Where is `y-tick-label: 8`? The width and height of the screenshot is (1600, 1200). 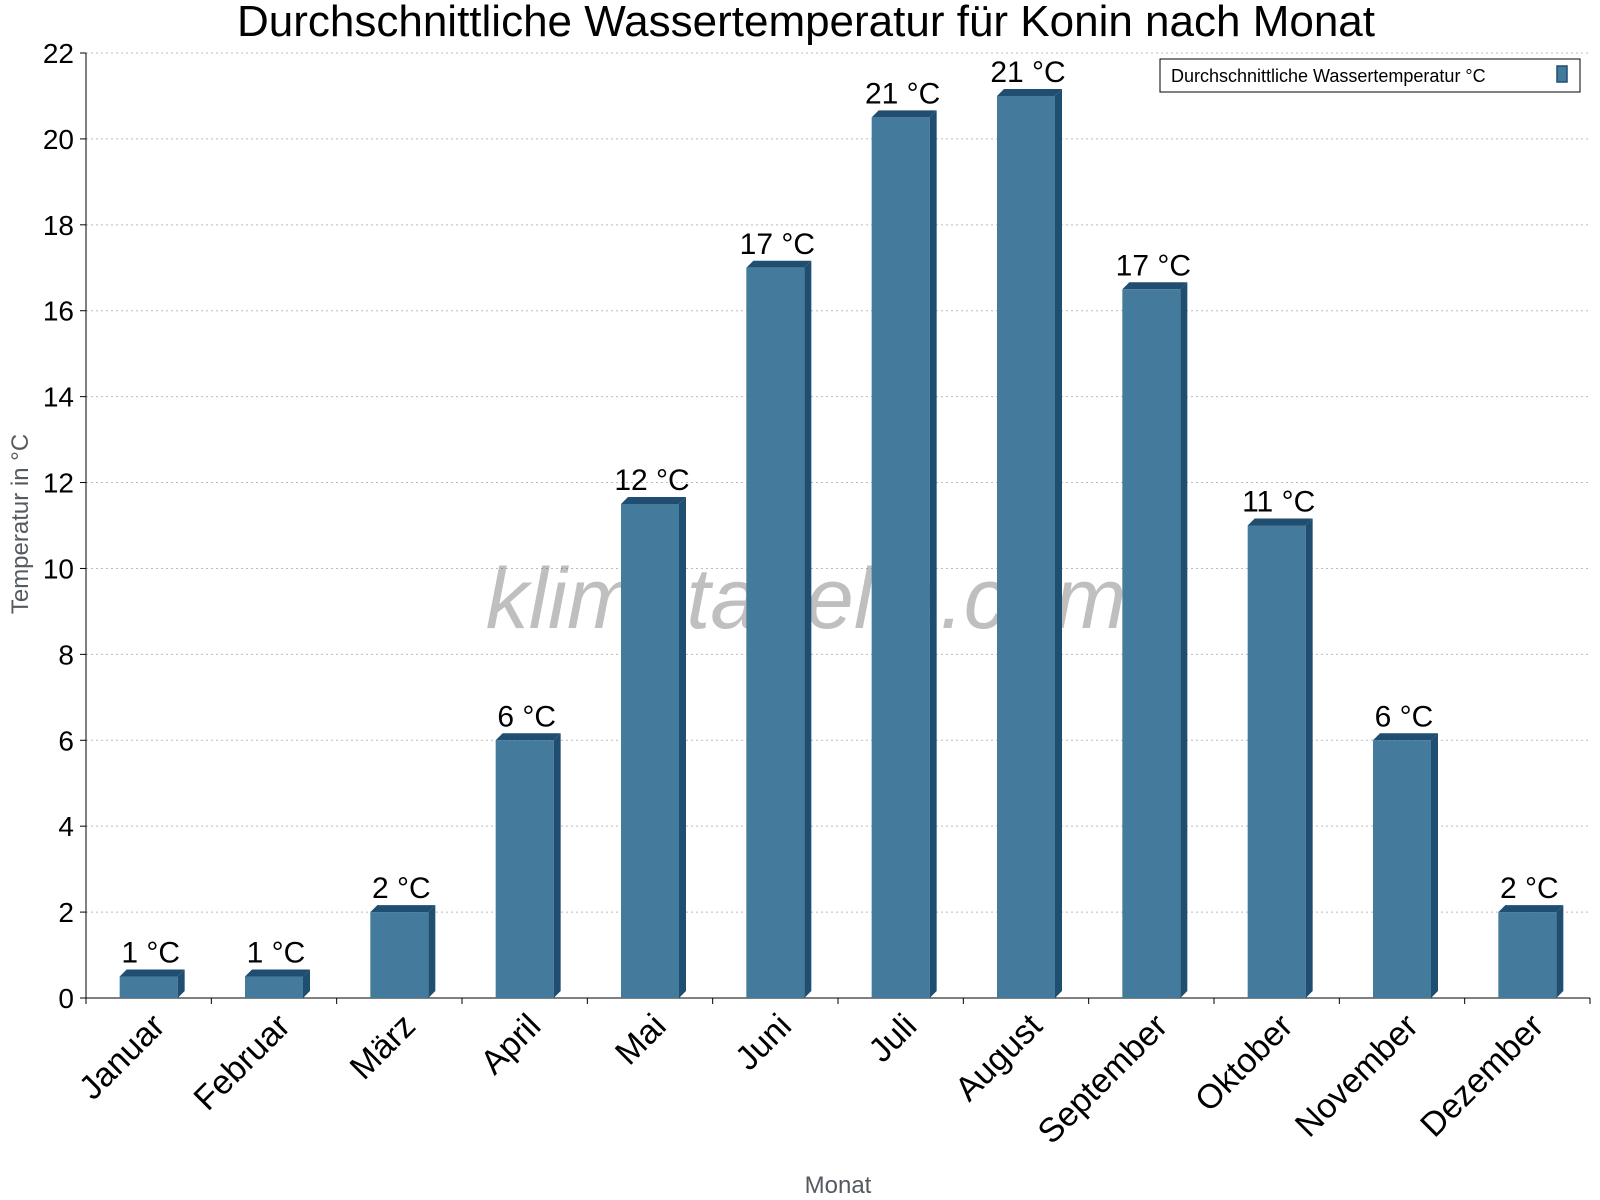 y-tick-label: 8 is located at coordinates (66, 654).